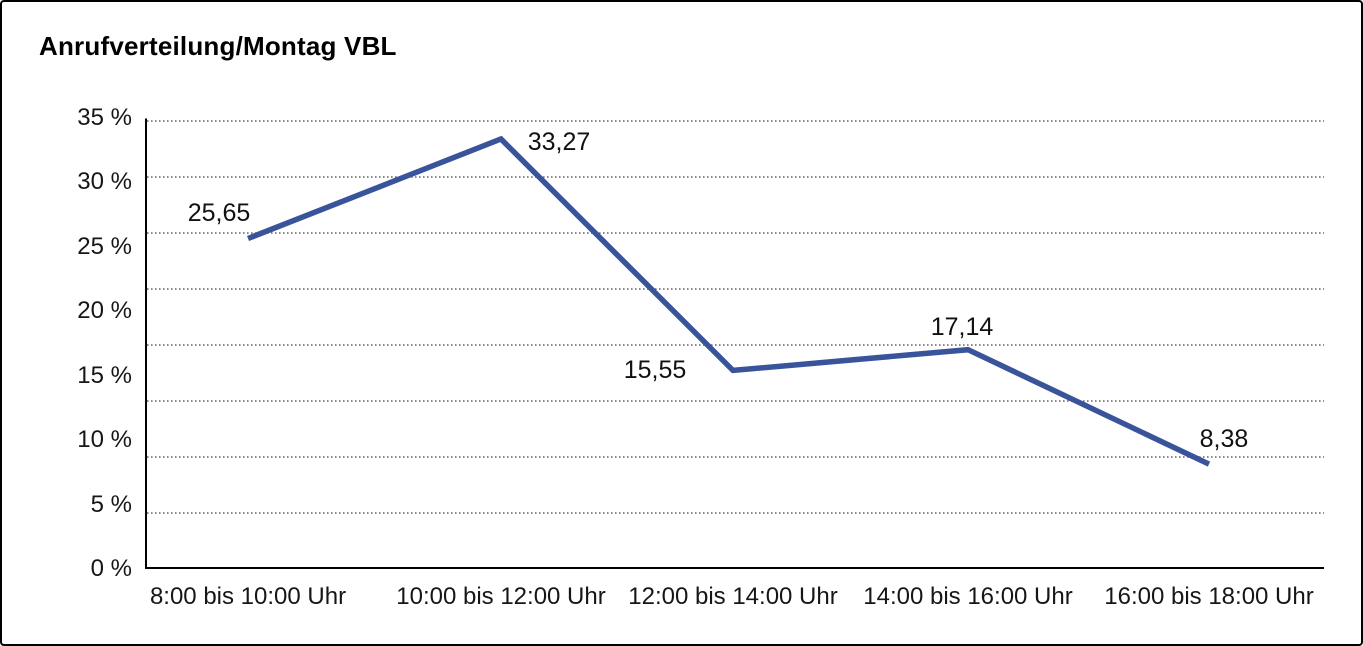 The image size is (1363, 646). I want to click on data-label: 33,27, so click(559, 141).